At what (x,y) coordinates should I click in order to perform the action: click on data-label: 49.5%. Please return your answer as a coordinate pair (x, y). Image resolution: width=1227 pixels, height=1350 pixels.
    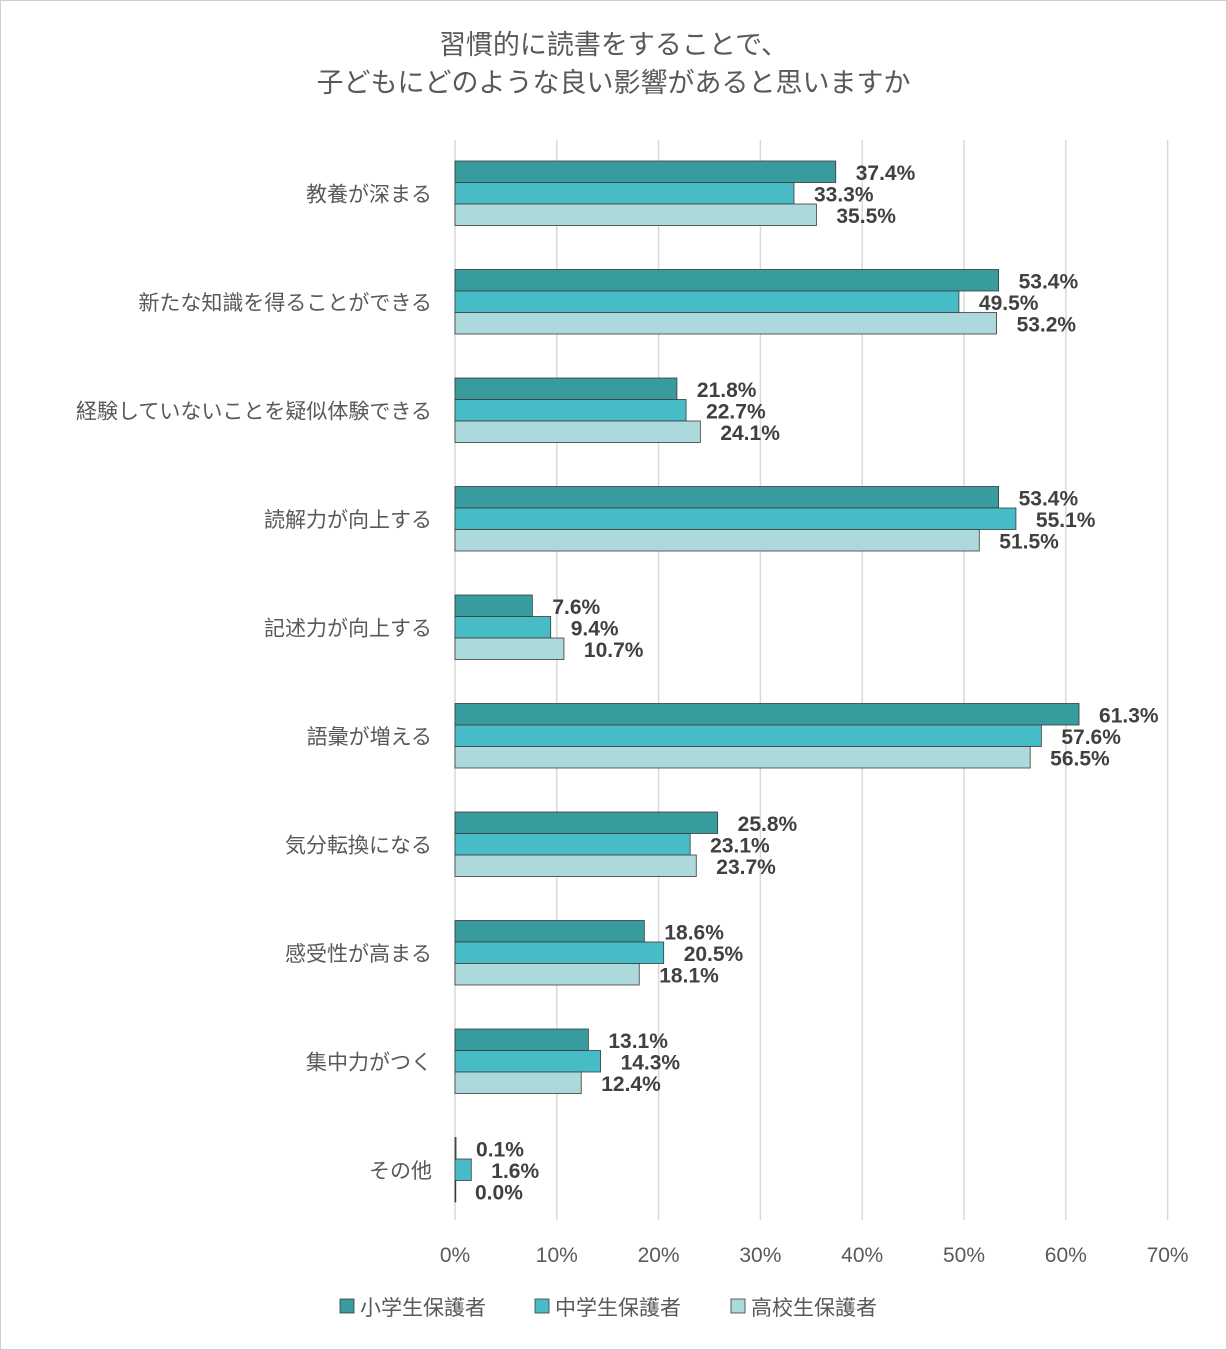
    Looking at the image, I should click on (1009, 303).